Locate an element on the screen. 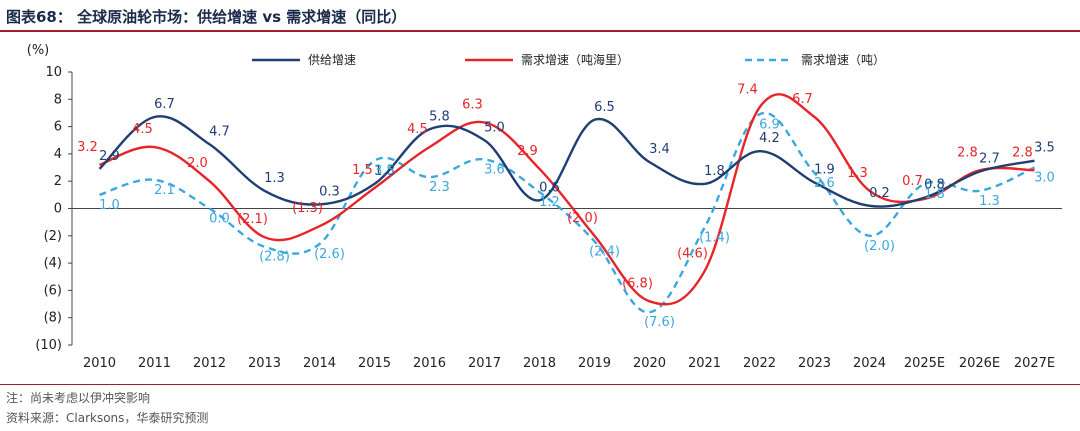 The width and height of the screenshot is (1080, 431). x-tick-label: 2016 is located at coordinates (429, 363).